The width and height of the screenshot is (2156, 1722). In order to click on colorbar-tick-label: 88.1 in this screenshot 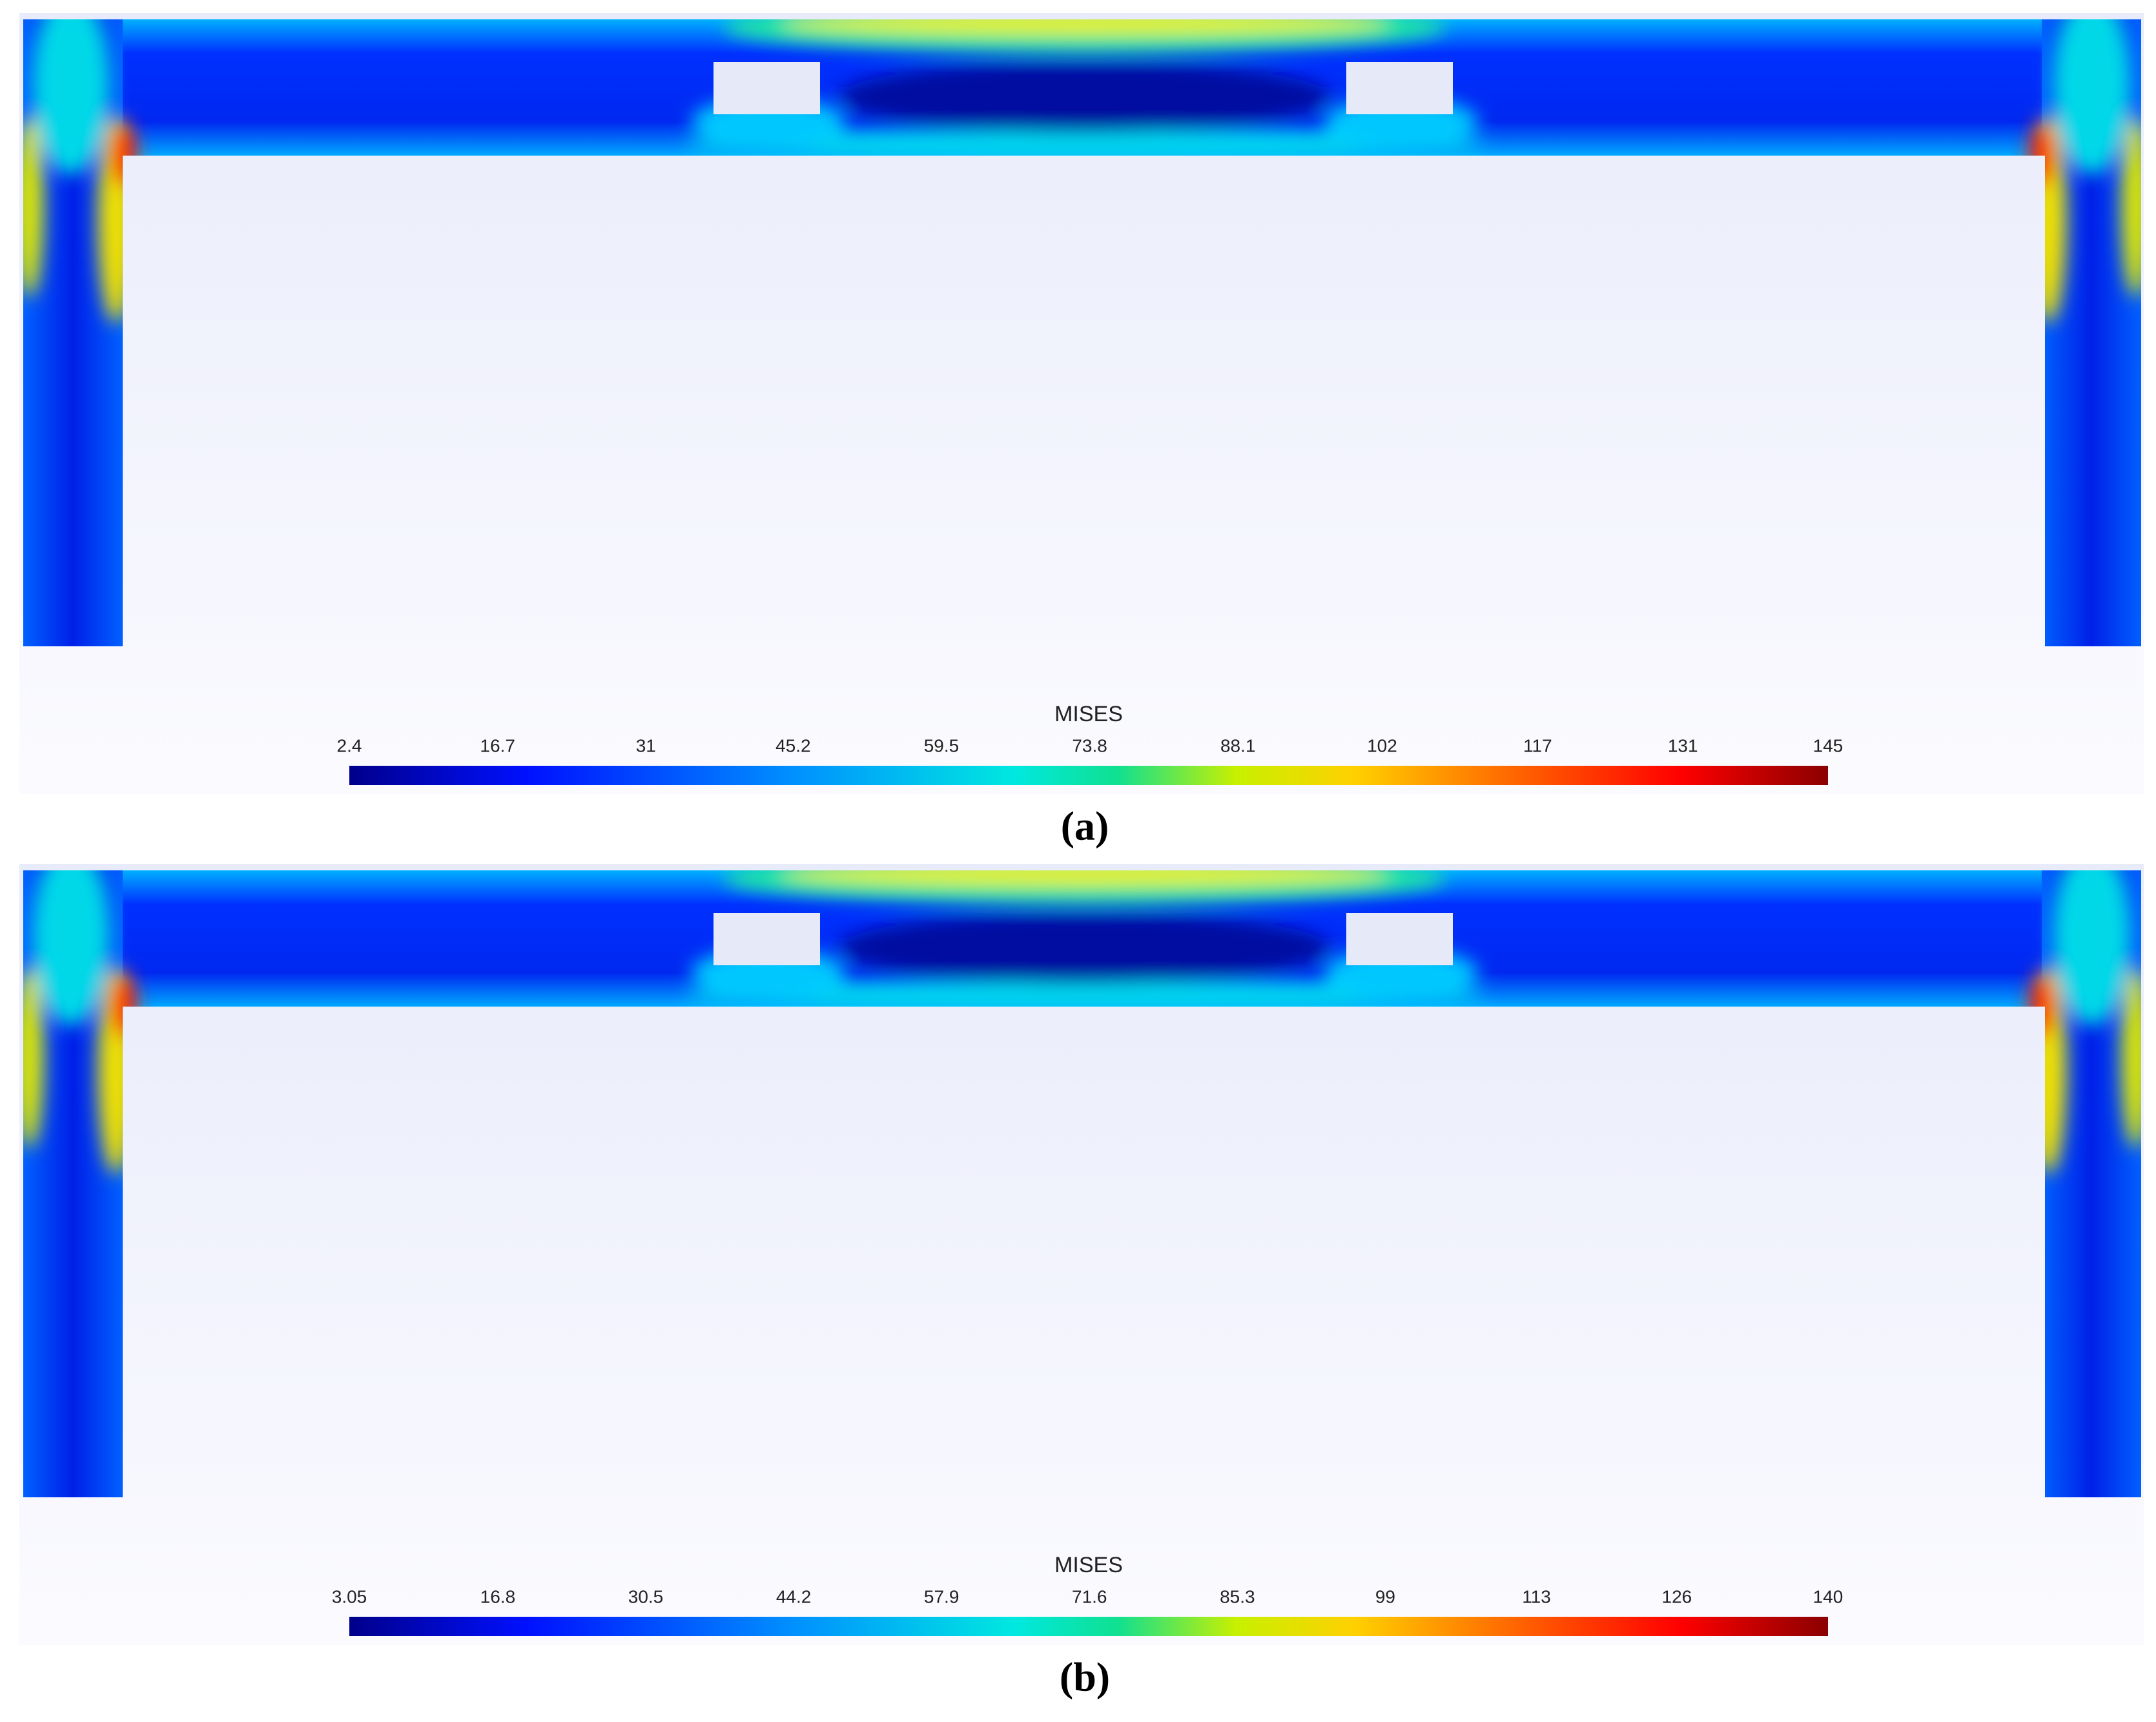, I will do `click(1238, 745)`.